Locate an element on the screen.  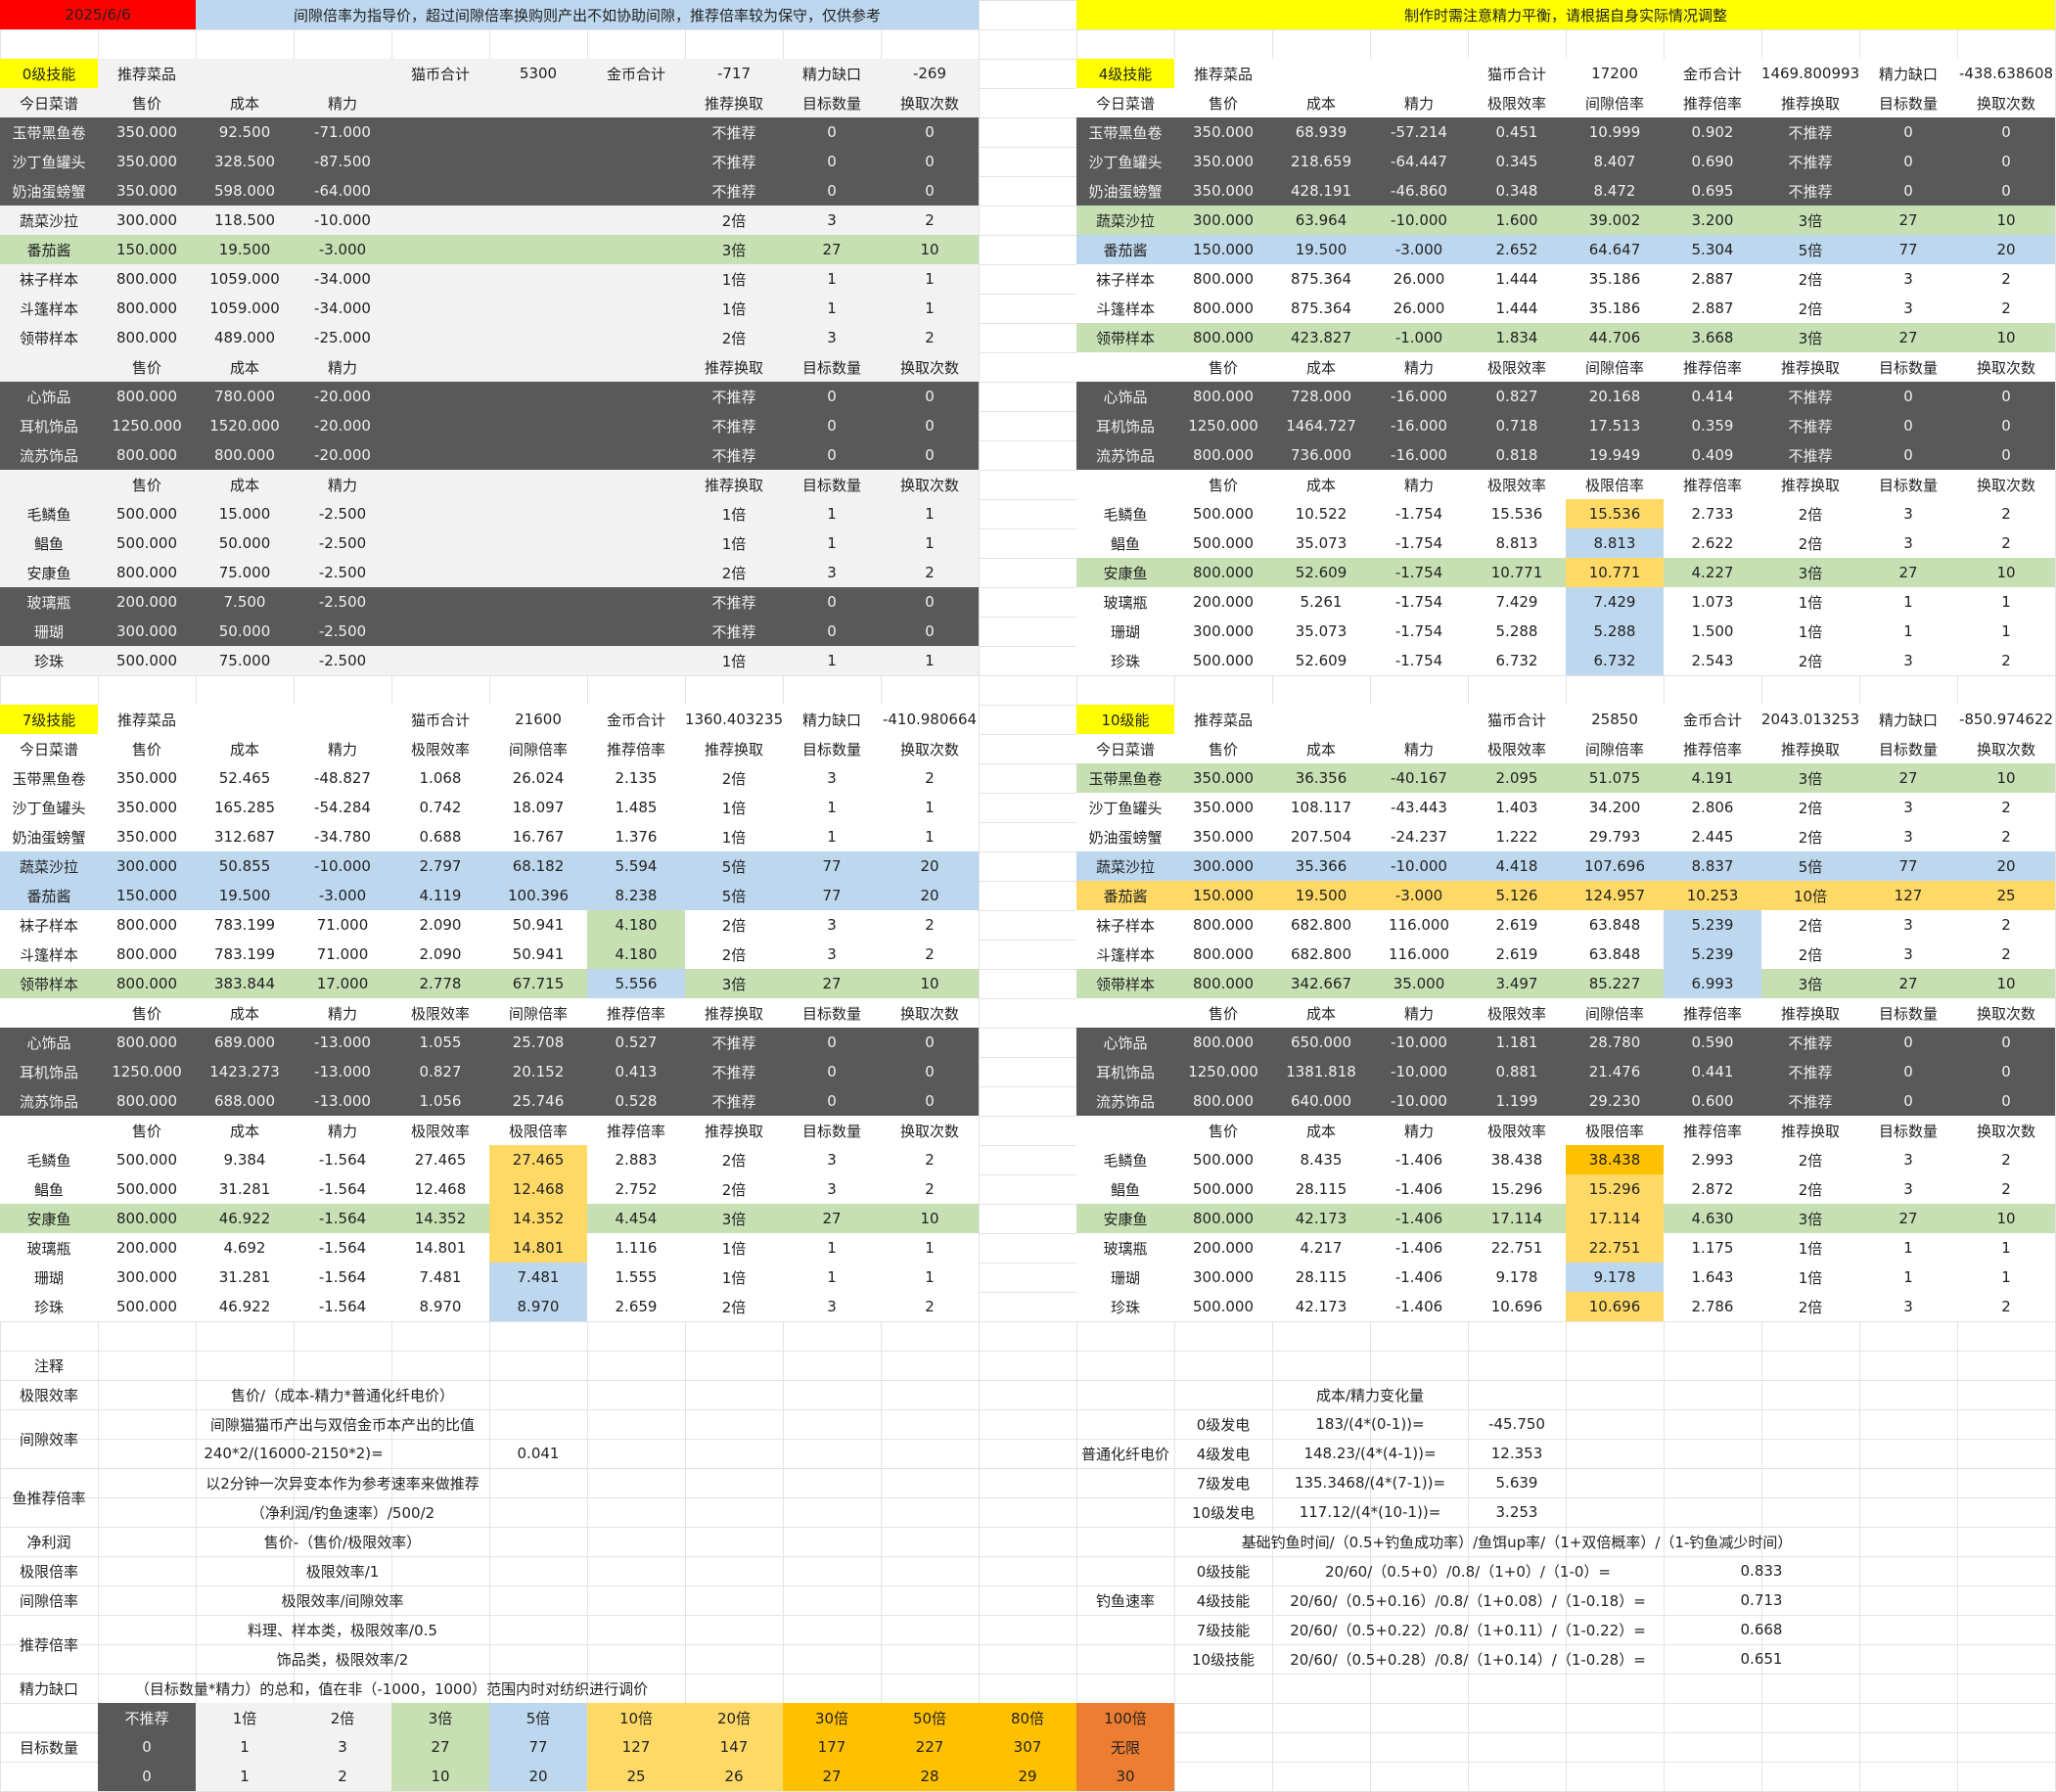
table-cell: 奶油蛋螃蟹 is located at coordinates (49, 837).